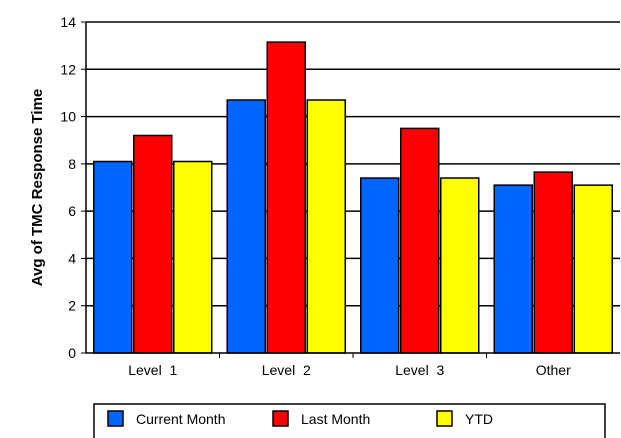  I want to click on y-tick-label: 6, so click(72, 211).